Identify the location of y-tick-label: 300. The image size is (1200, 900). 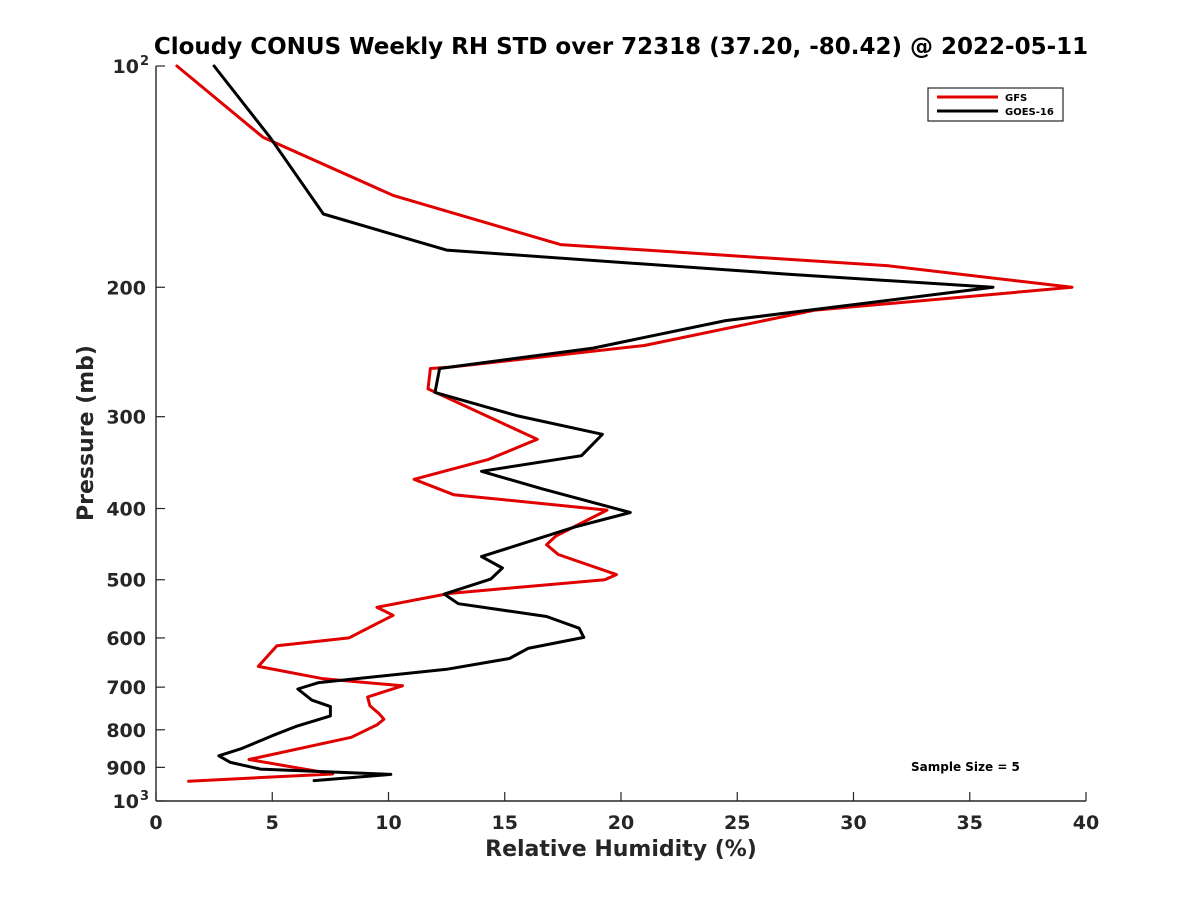
(126, 418).